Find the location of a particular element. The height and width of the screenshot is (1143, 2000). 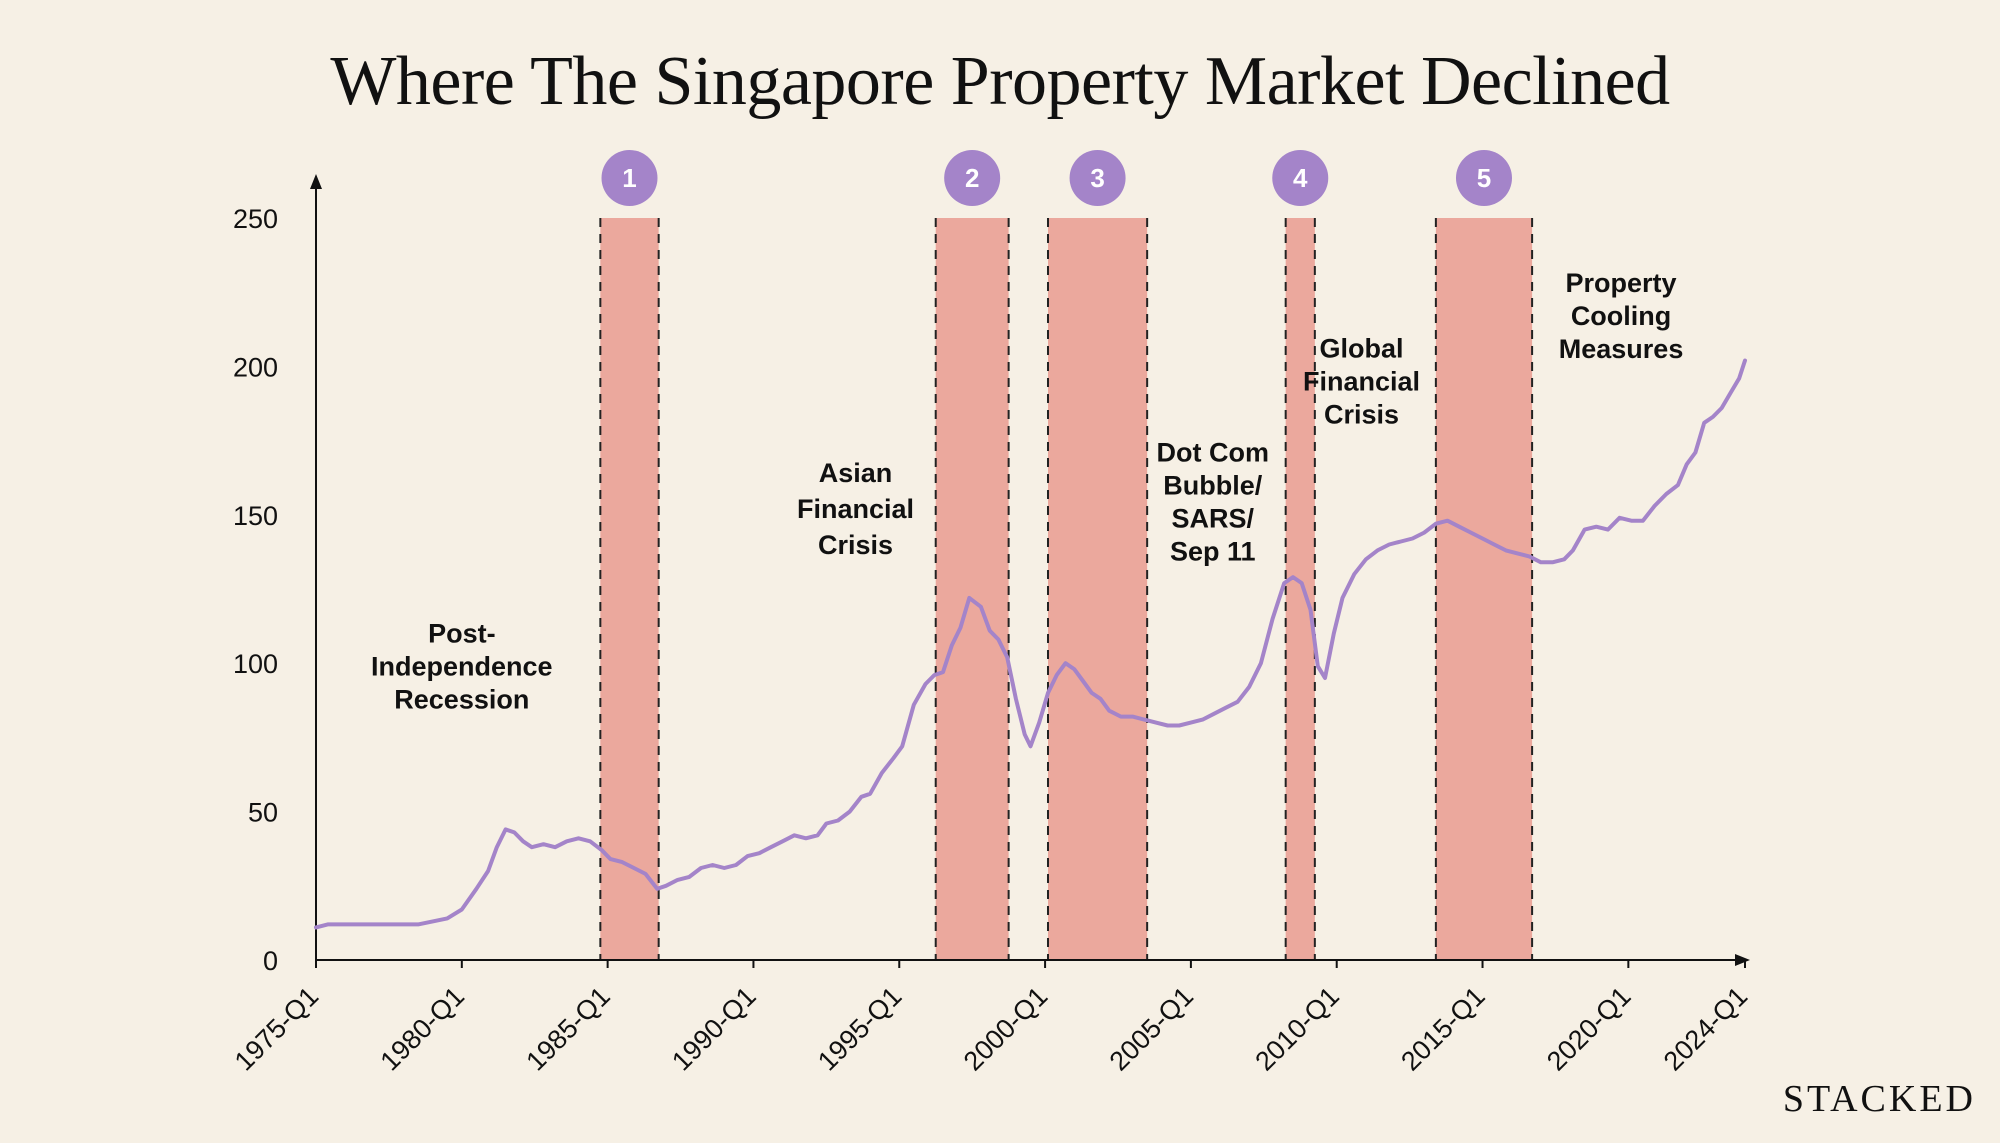

annotation-text: Independence is located at coordinates (462, 666).